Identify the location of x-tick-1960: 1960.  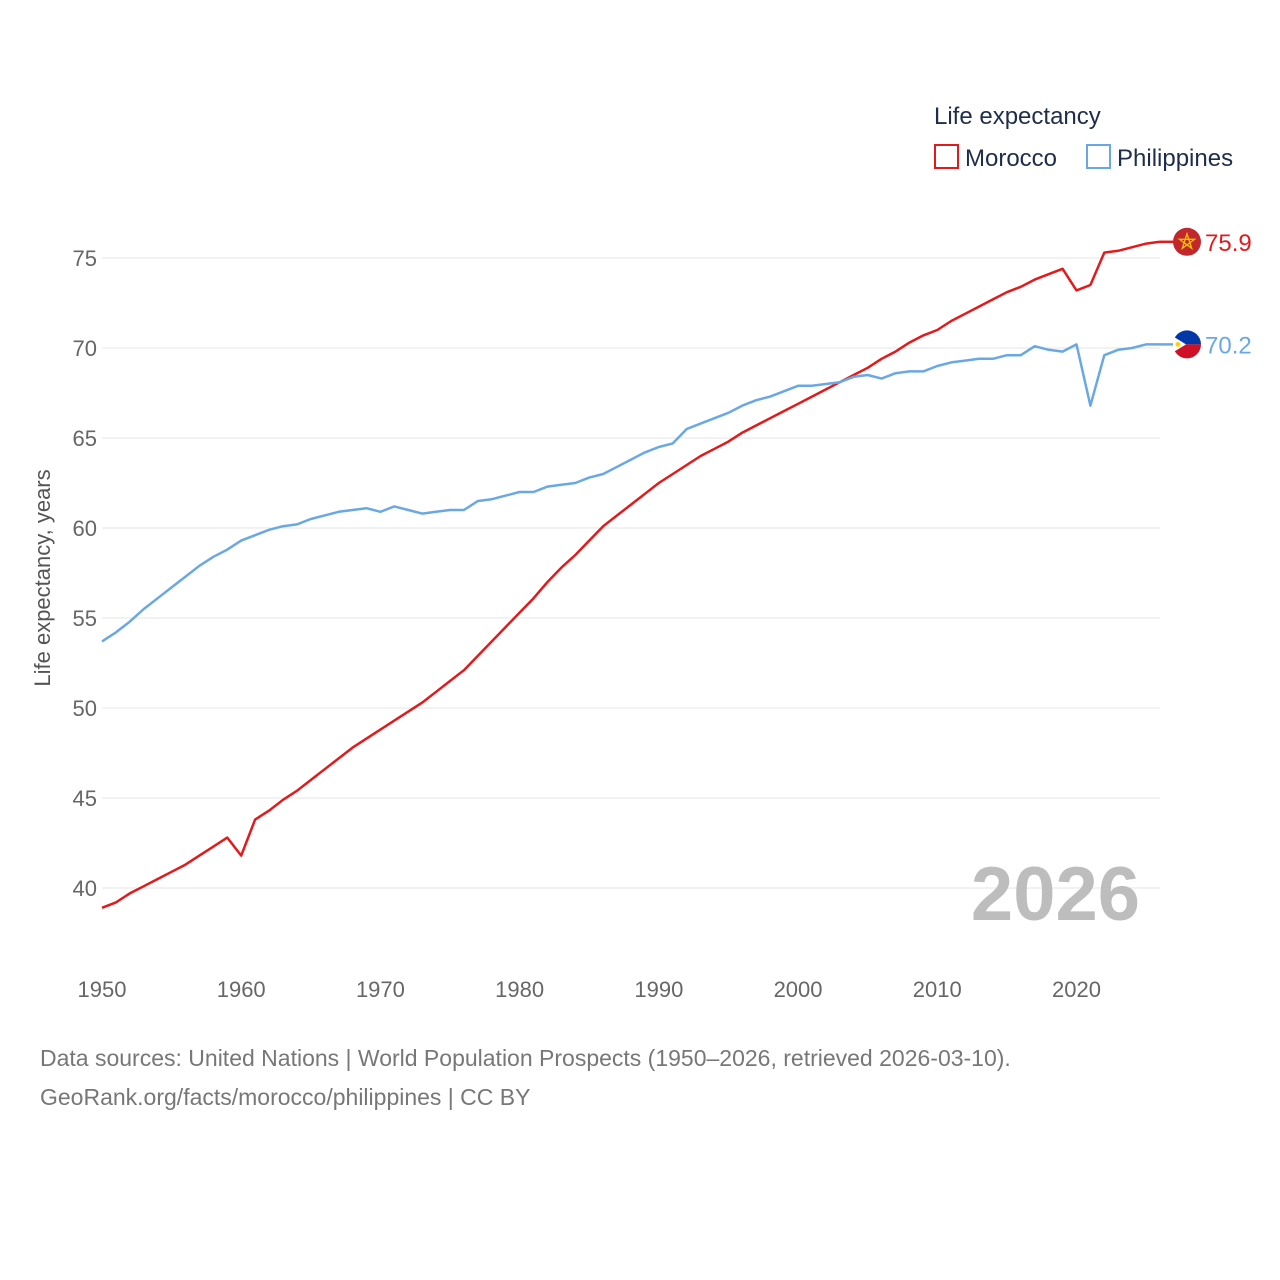
(241, 989).